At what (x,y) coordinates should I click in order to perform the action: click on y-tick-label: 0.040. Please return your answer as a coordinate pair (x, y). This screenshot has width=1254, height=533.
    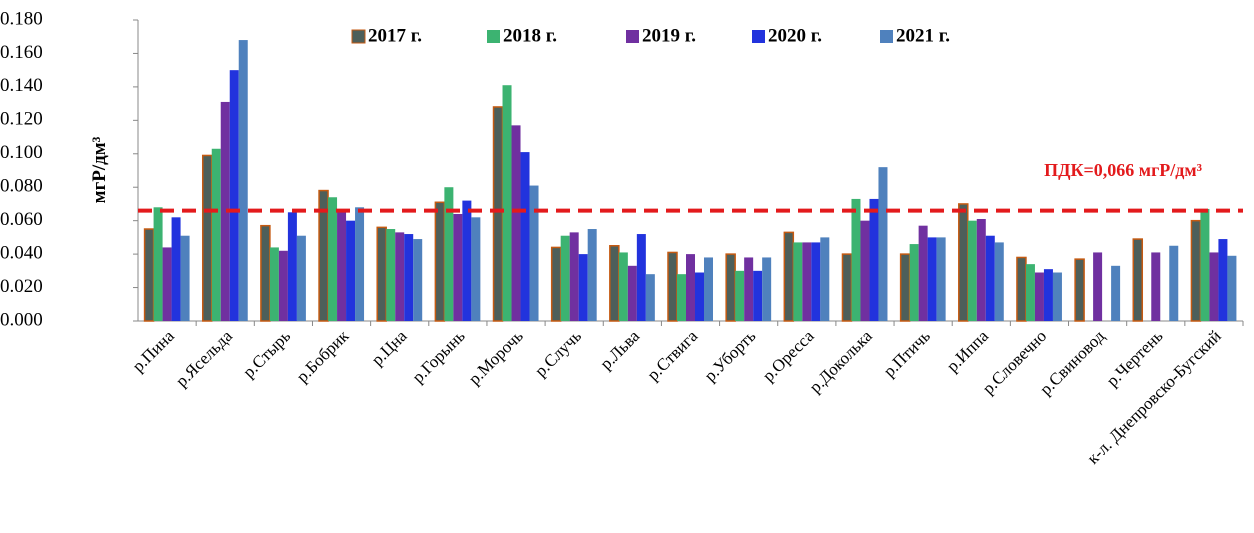
    Looking at the image, I should click on (21, 252).